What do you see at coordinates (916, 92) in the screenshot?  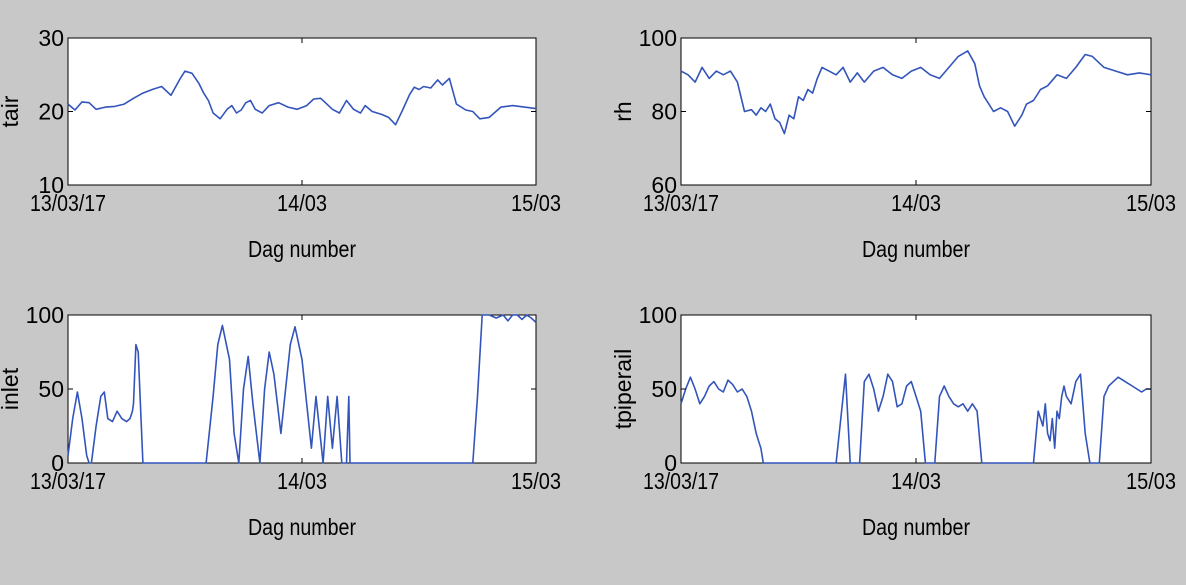 I see `series-line-rh` at bounding box center [916, 92].